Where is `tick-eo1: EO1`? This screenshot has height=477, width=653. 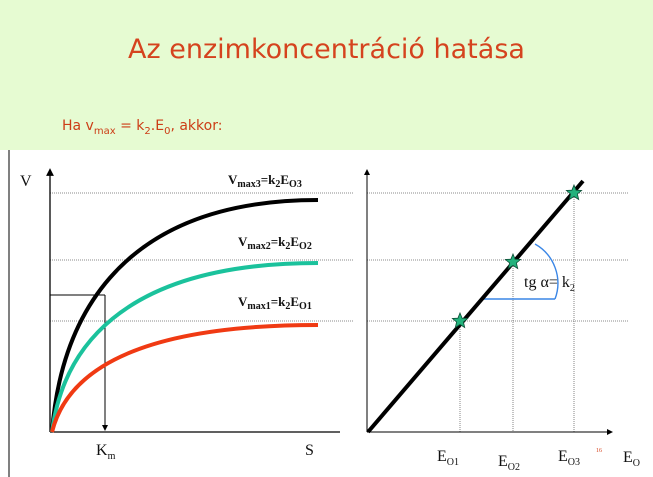 tick-eo1: EO1 is located at coordinates (448, 458).